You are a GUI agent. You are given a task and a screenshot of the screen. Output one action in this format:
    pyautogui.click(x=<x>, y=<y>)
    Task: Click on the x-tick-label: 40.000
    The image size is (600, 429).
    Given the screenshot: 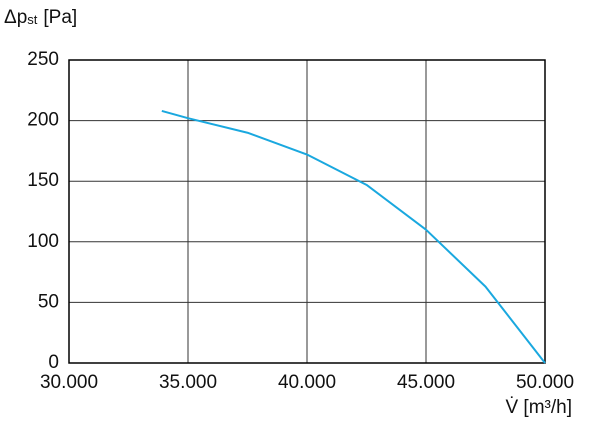 What is the action you would take?
    pyautogui.click(x=307, y=382)
    